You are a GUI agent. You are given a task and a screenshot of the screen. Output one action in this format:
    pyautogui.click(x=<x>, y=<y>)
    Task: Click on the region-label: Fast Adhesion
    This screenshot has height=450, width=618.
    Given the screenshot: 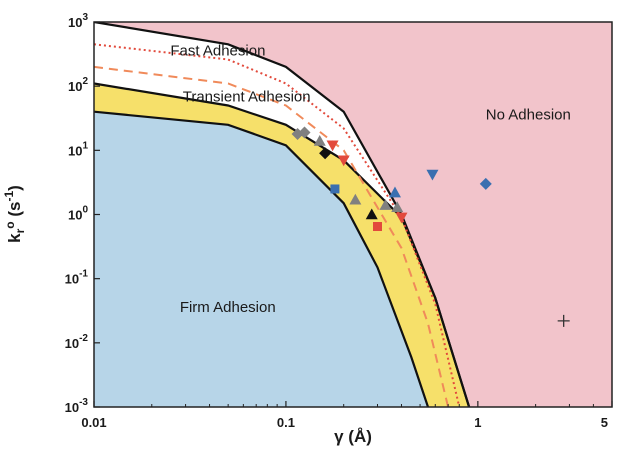 What is the action you would take?
    pyautogui.click(x=217, y=51)
    